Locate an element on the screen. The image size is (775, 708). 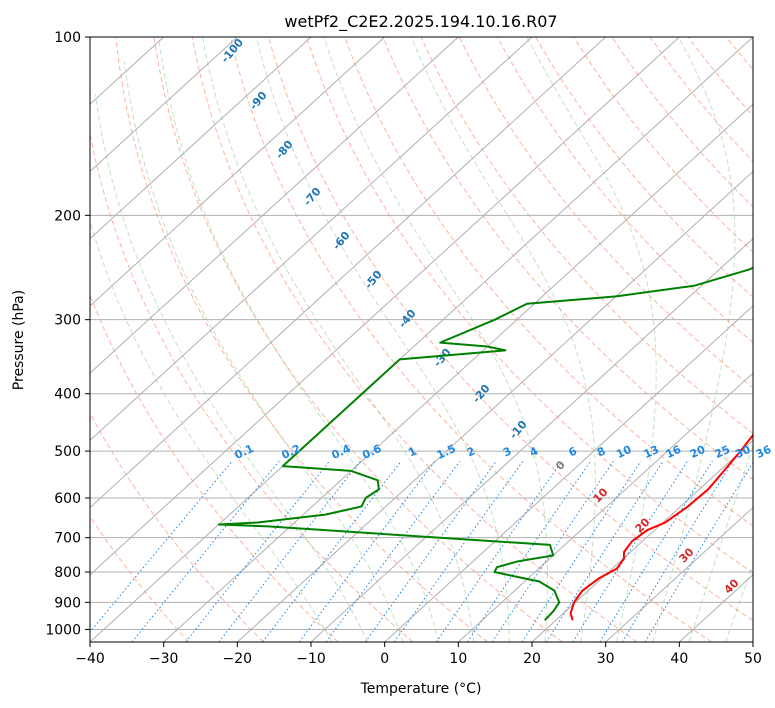
chart-title: wetPf2_C2E2.2025.194.10.16.R07 is located at coordinates (420, 22).